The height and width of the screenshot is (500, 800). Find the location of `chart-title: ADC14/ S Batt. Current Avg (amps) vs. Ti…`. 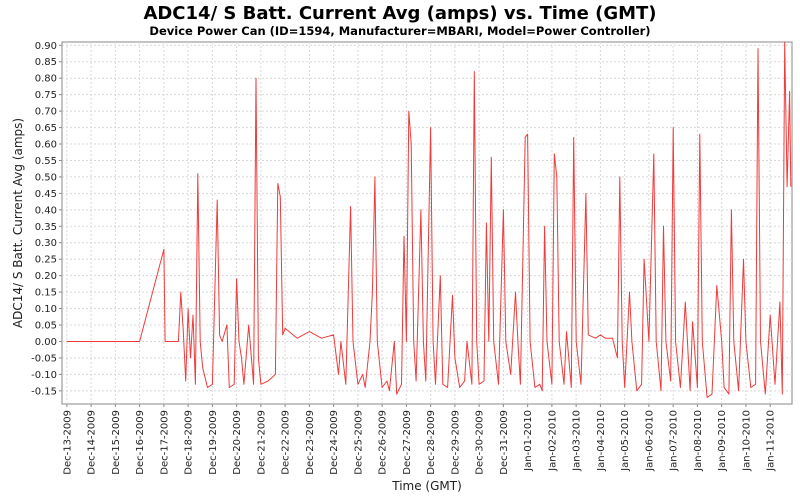

chart-title: ADC14/ S Batt. Current Avg (amps) vs. Ti… is located at coordinates (399, 13).